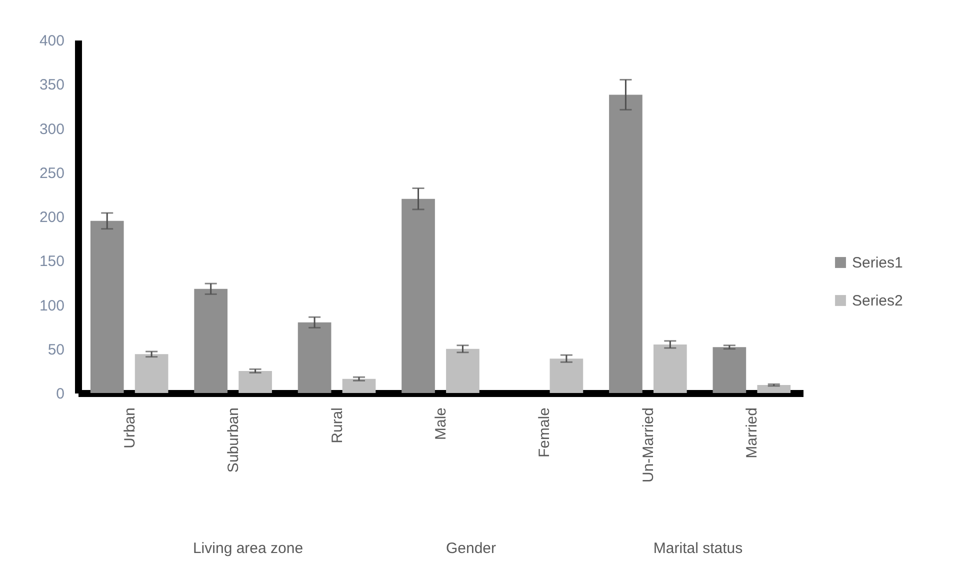  Describe the element at coordinates (248, 548) in the screenshot. I see `text: Living area zone` at that location.